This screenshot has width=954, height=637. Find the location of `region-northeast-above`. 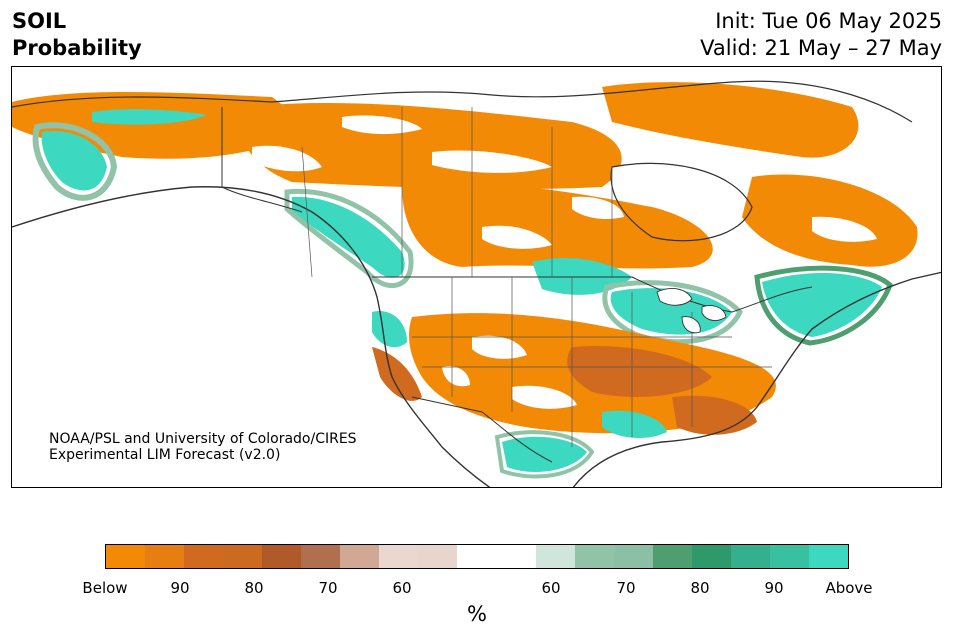

region-northeast-above is located at coordinates (822, 304).